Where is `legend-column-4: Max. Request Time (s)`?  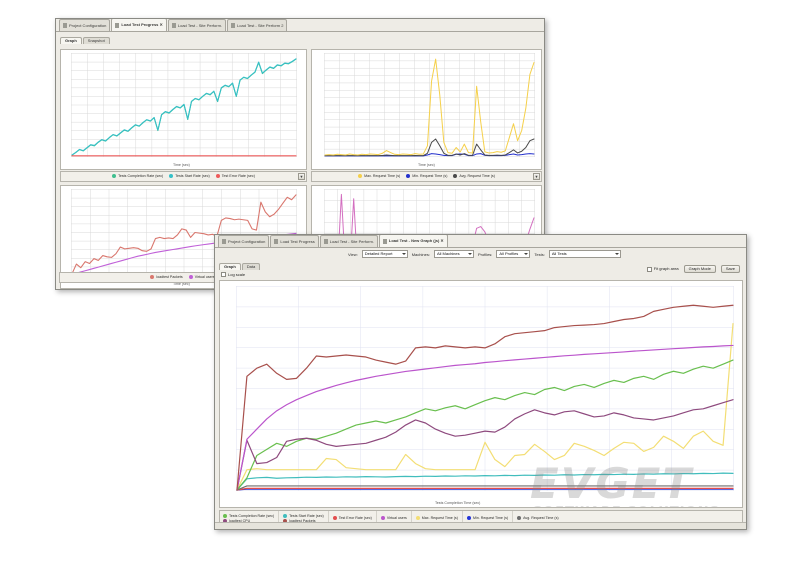 legend-column-4: Max. Request Time (s) is located at coordinates (439, 518).